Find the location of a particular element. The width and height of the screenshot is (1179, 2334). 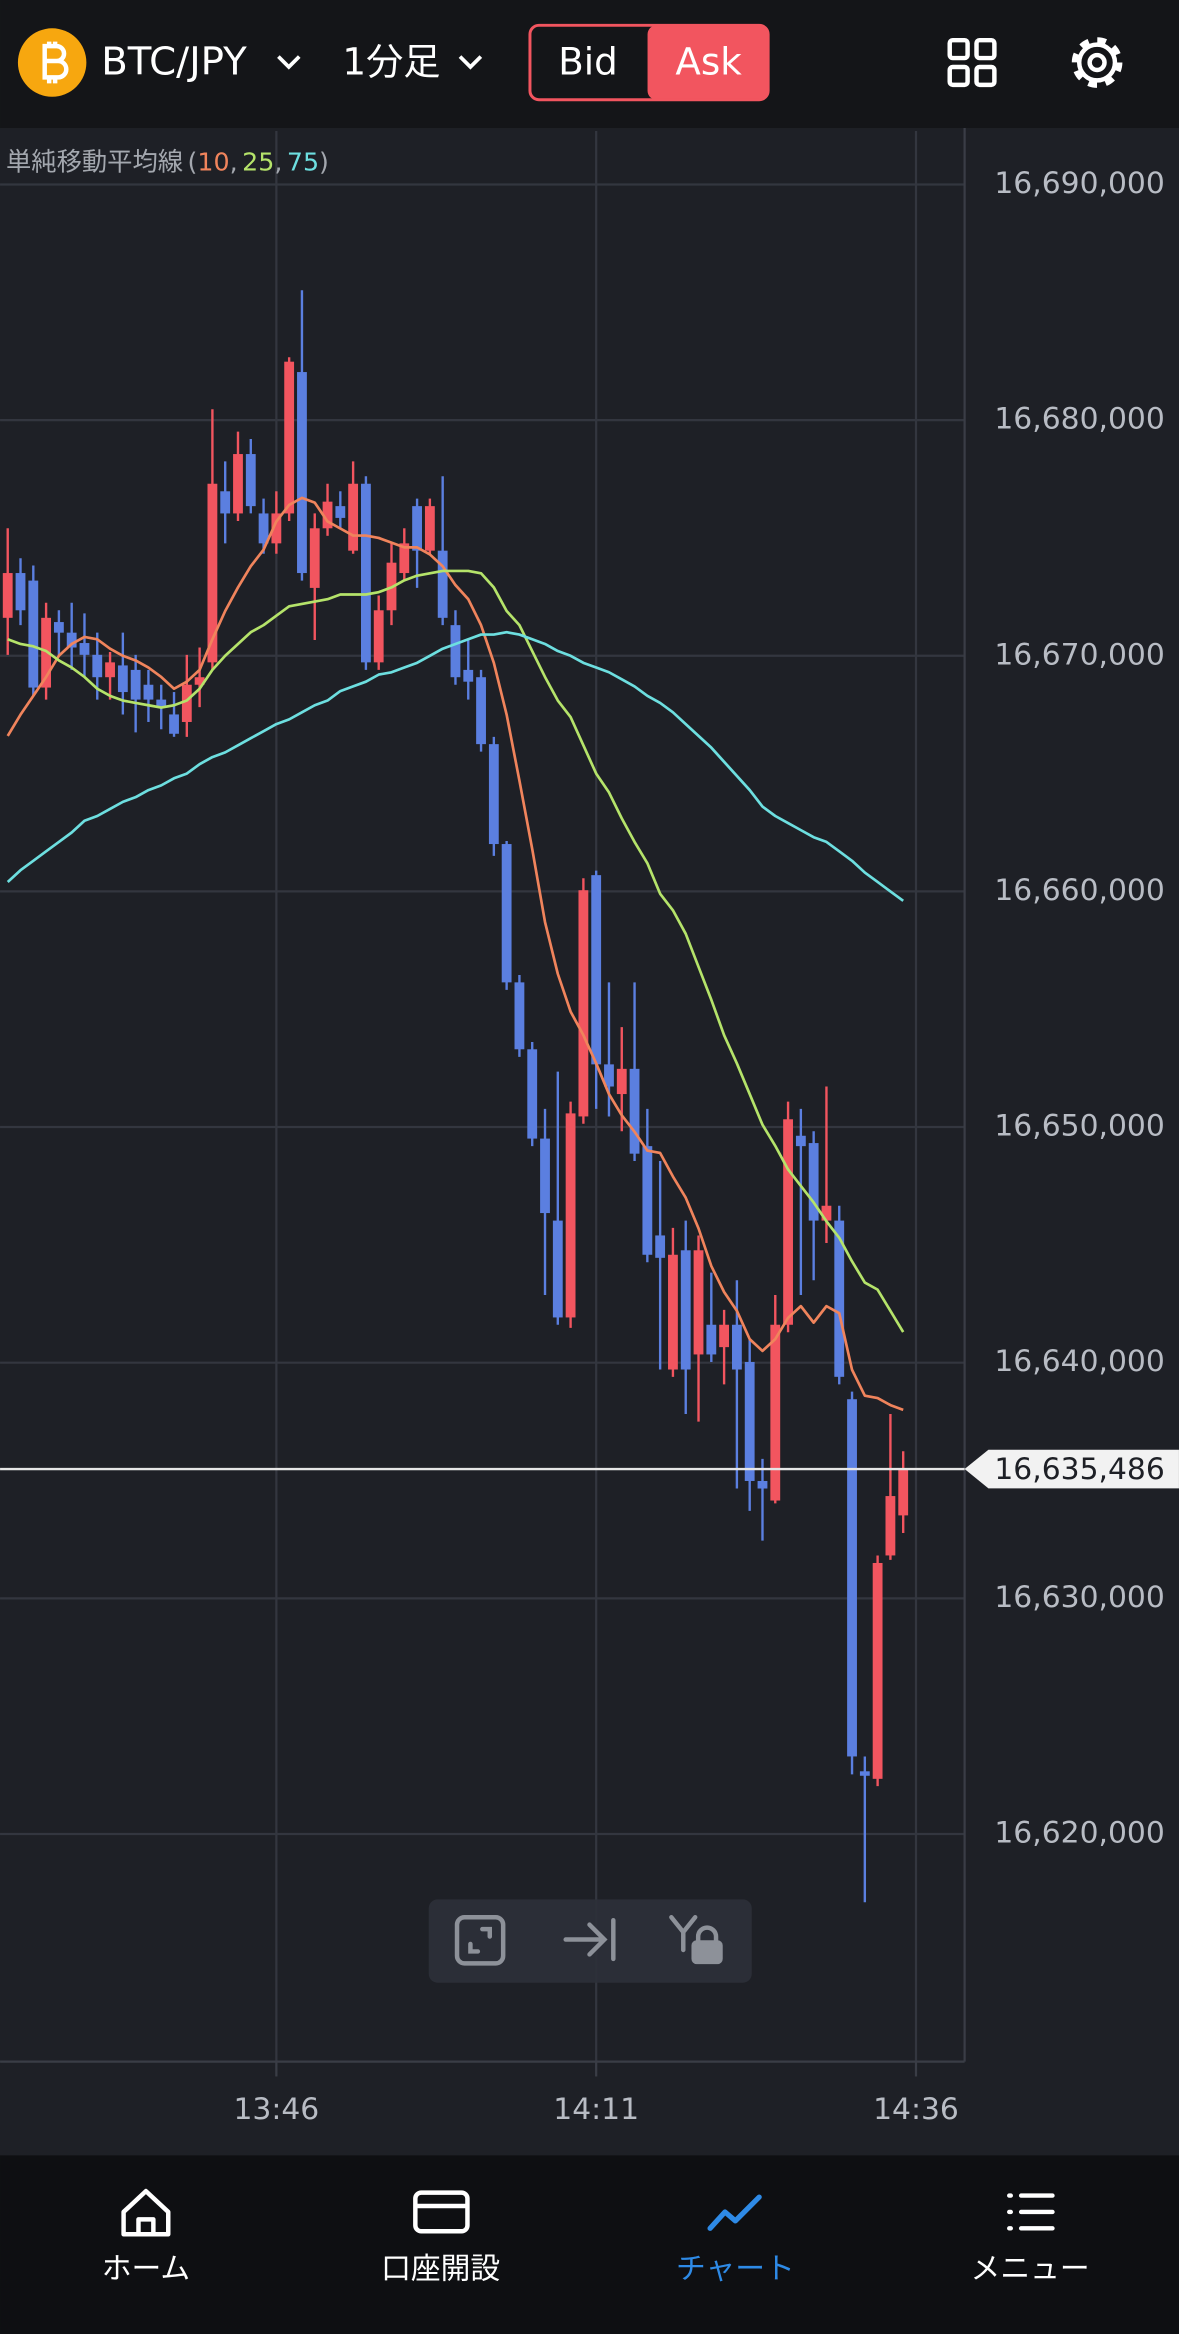

y-tick-label: 16,620,000 is located at coordinates (1079, 1832).